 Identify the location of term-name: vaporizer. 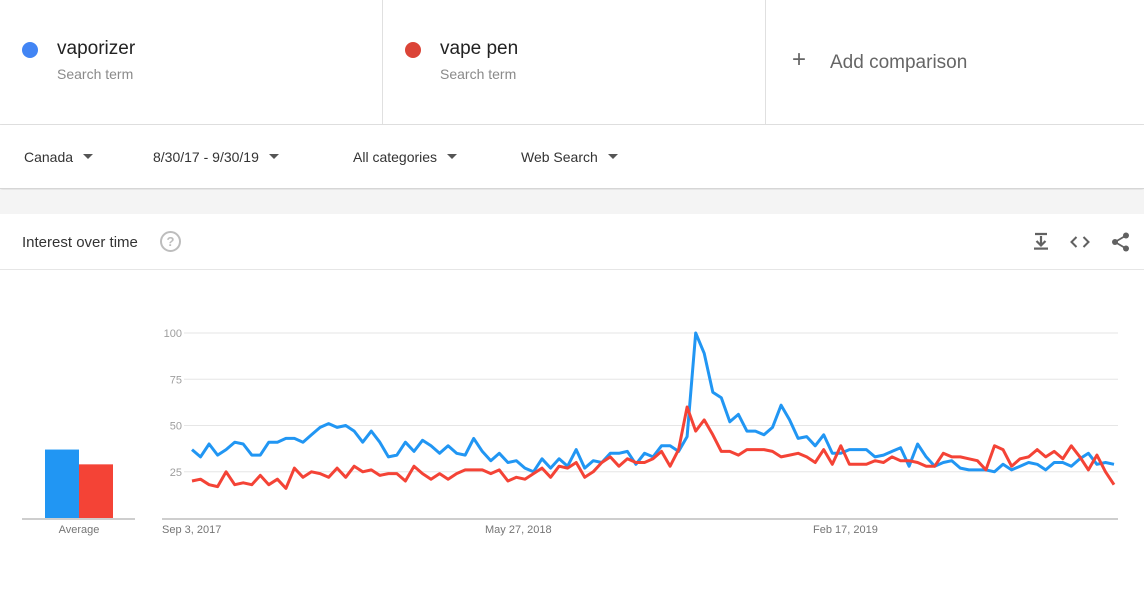
(96, 48).